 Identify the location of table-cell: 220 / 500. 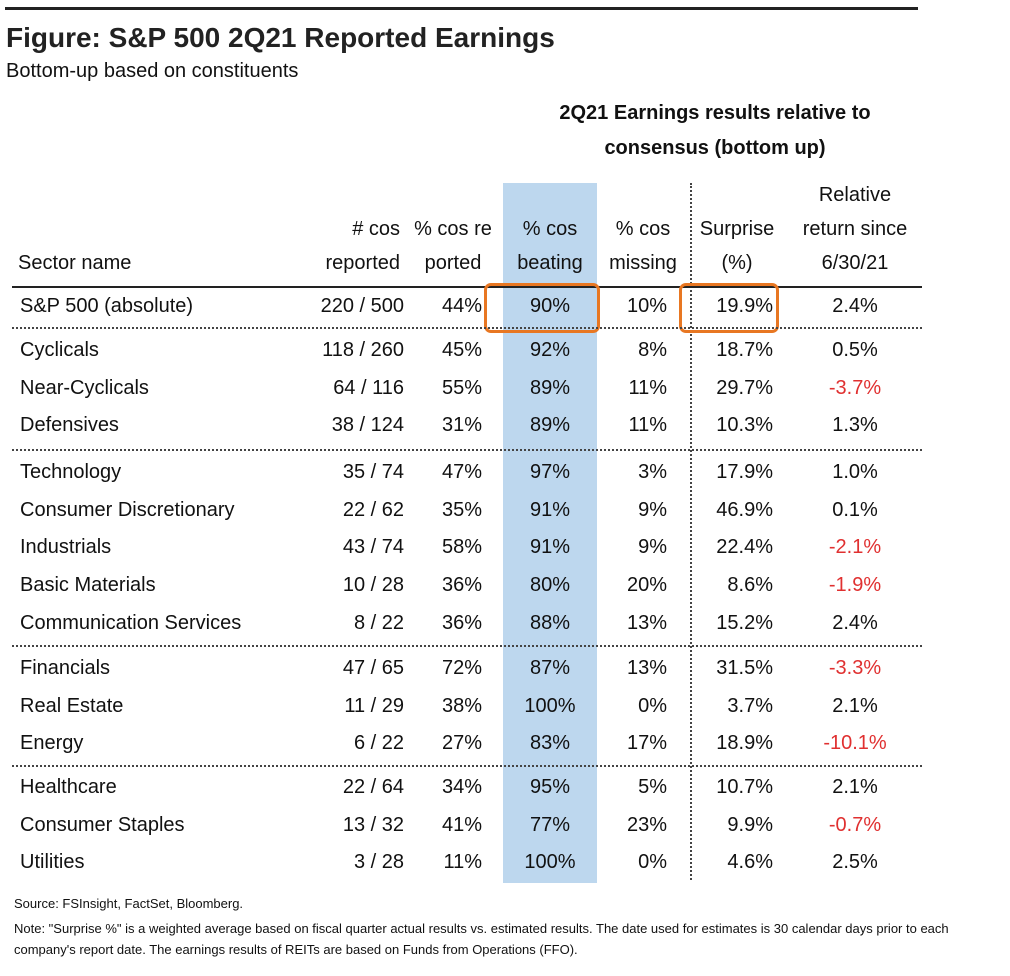
(362, 306).